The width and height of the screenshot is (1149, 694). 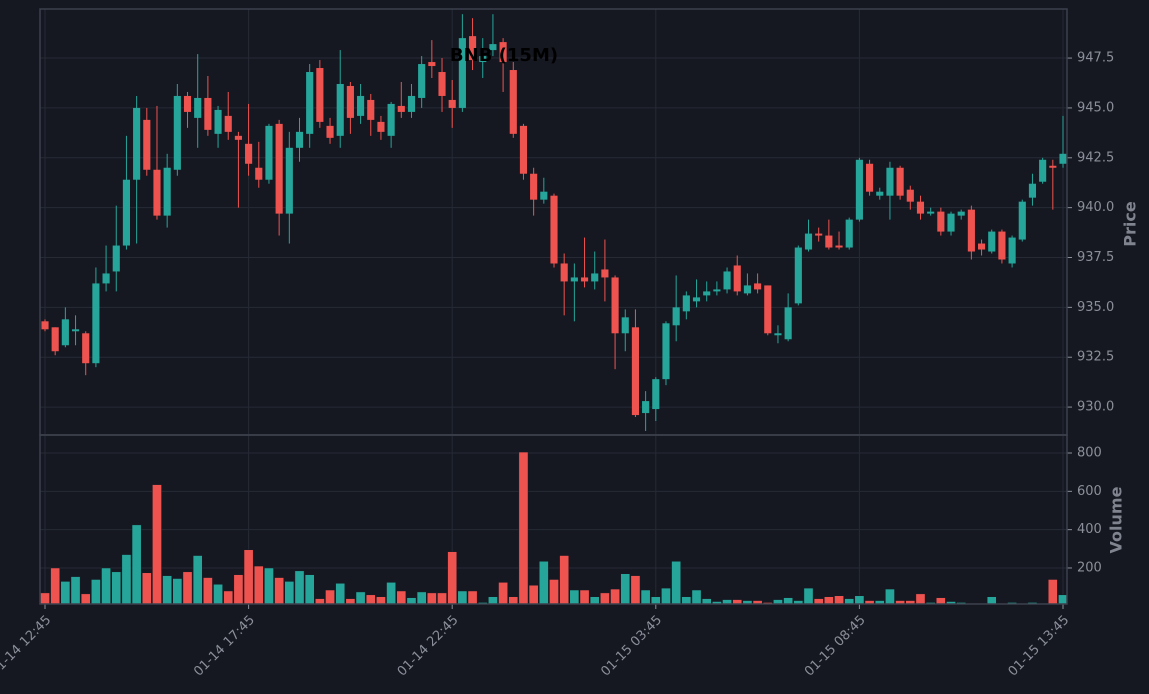 What do you see at coordinates (1095, 307) in the screenshot?
I see `y-tick-label: 935.0` at bounding box center [1095, 307].